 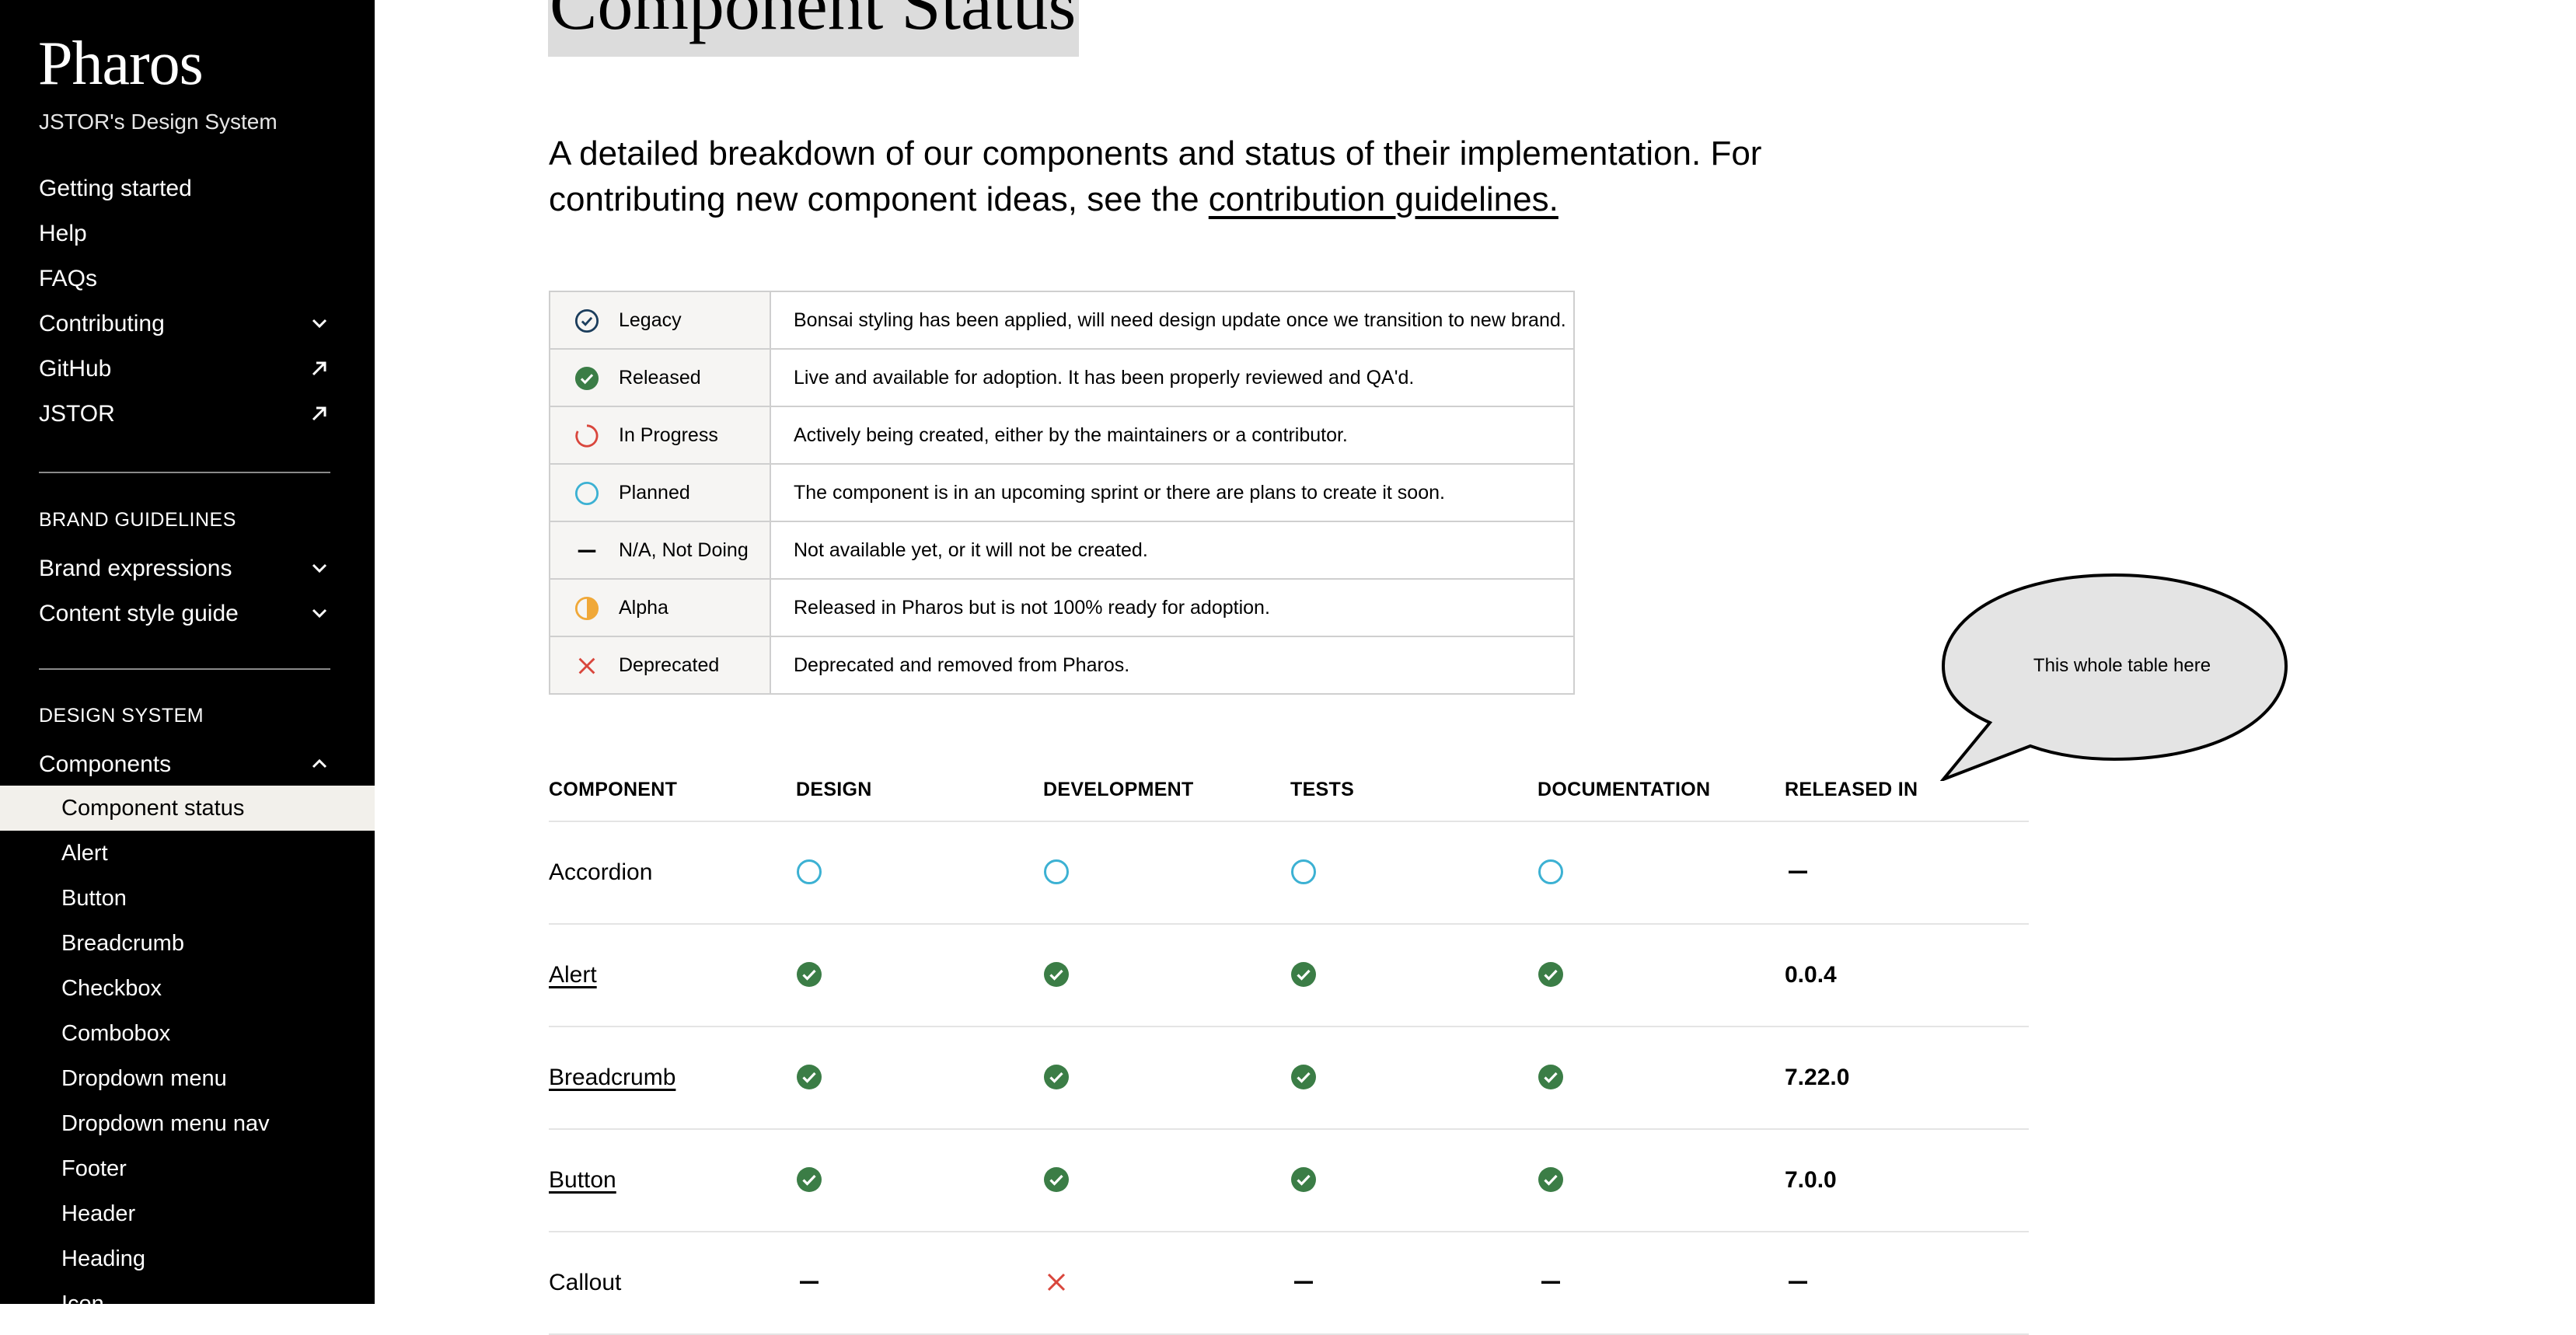 What do you see at coordinates (1811, 1180) in the screenshot?
I see `released-version: 7.0.0` at bounding box center [1811, 1180].